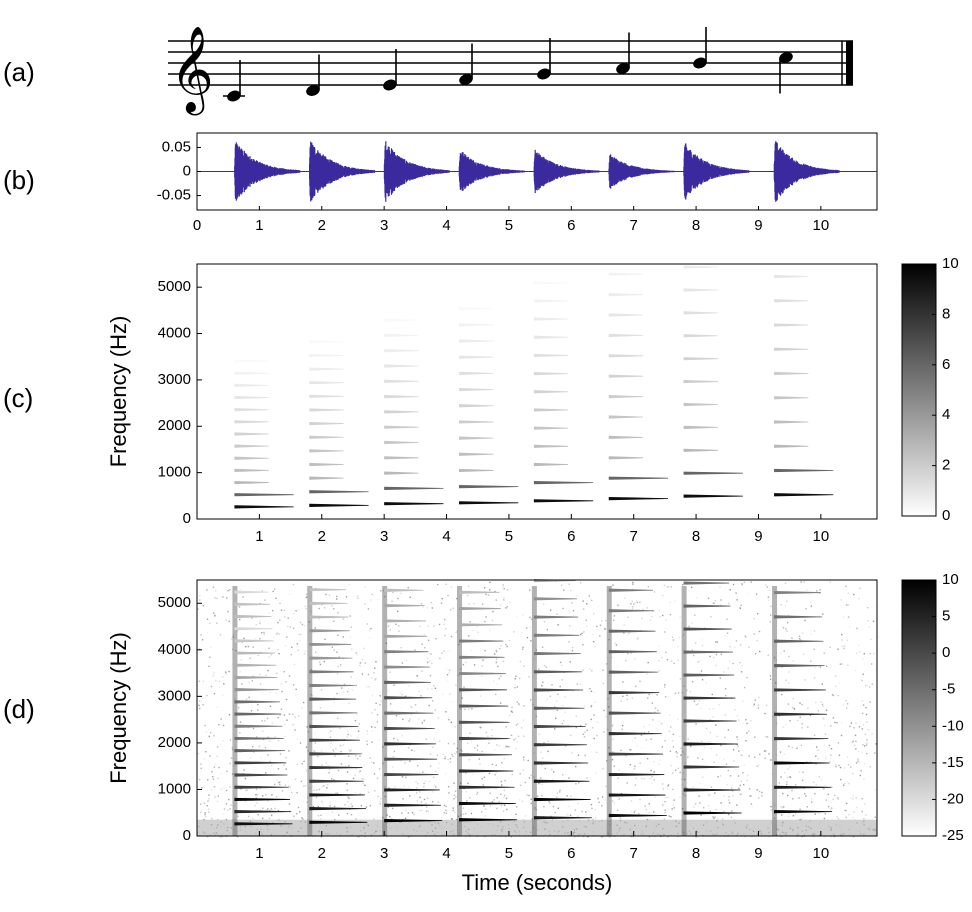 The image size is (972, 912). Describe the element at coordinates (919, 708) in the screenshot. I see `colorbar` at that location.